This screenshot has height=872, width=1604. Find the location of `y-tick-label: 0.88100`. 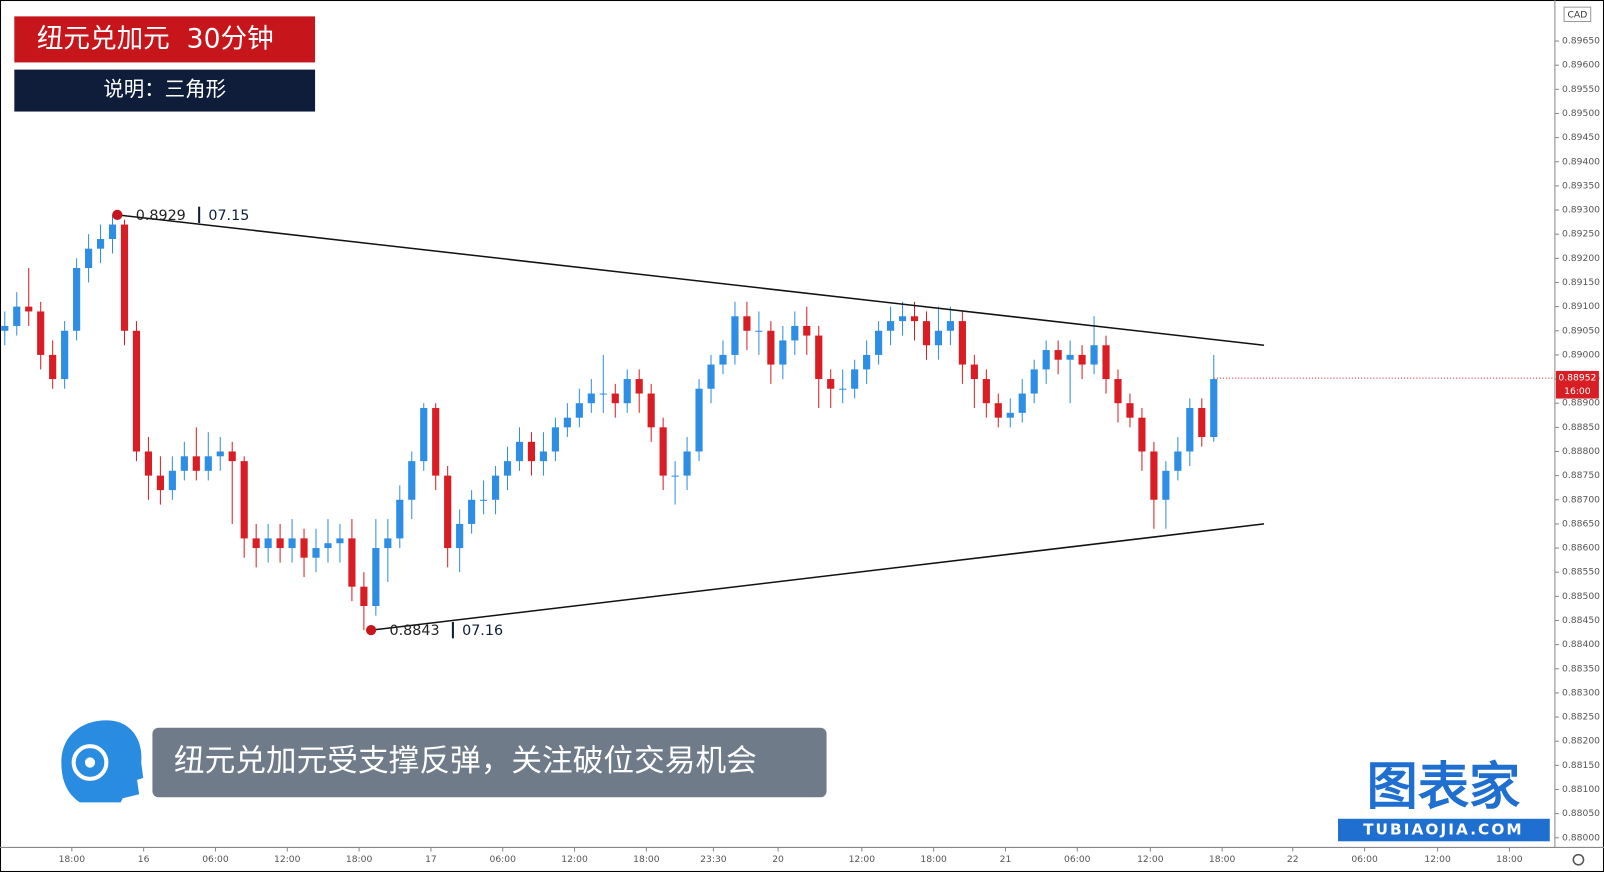

y-tick-label: 0.88100 is located at coordinates (1581, 789).